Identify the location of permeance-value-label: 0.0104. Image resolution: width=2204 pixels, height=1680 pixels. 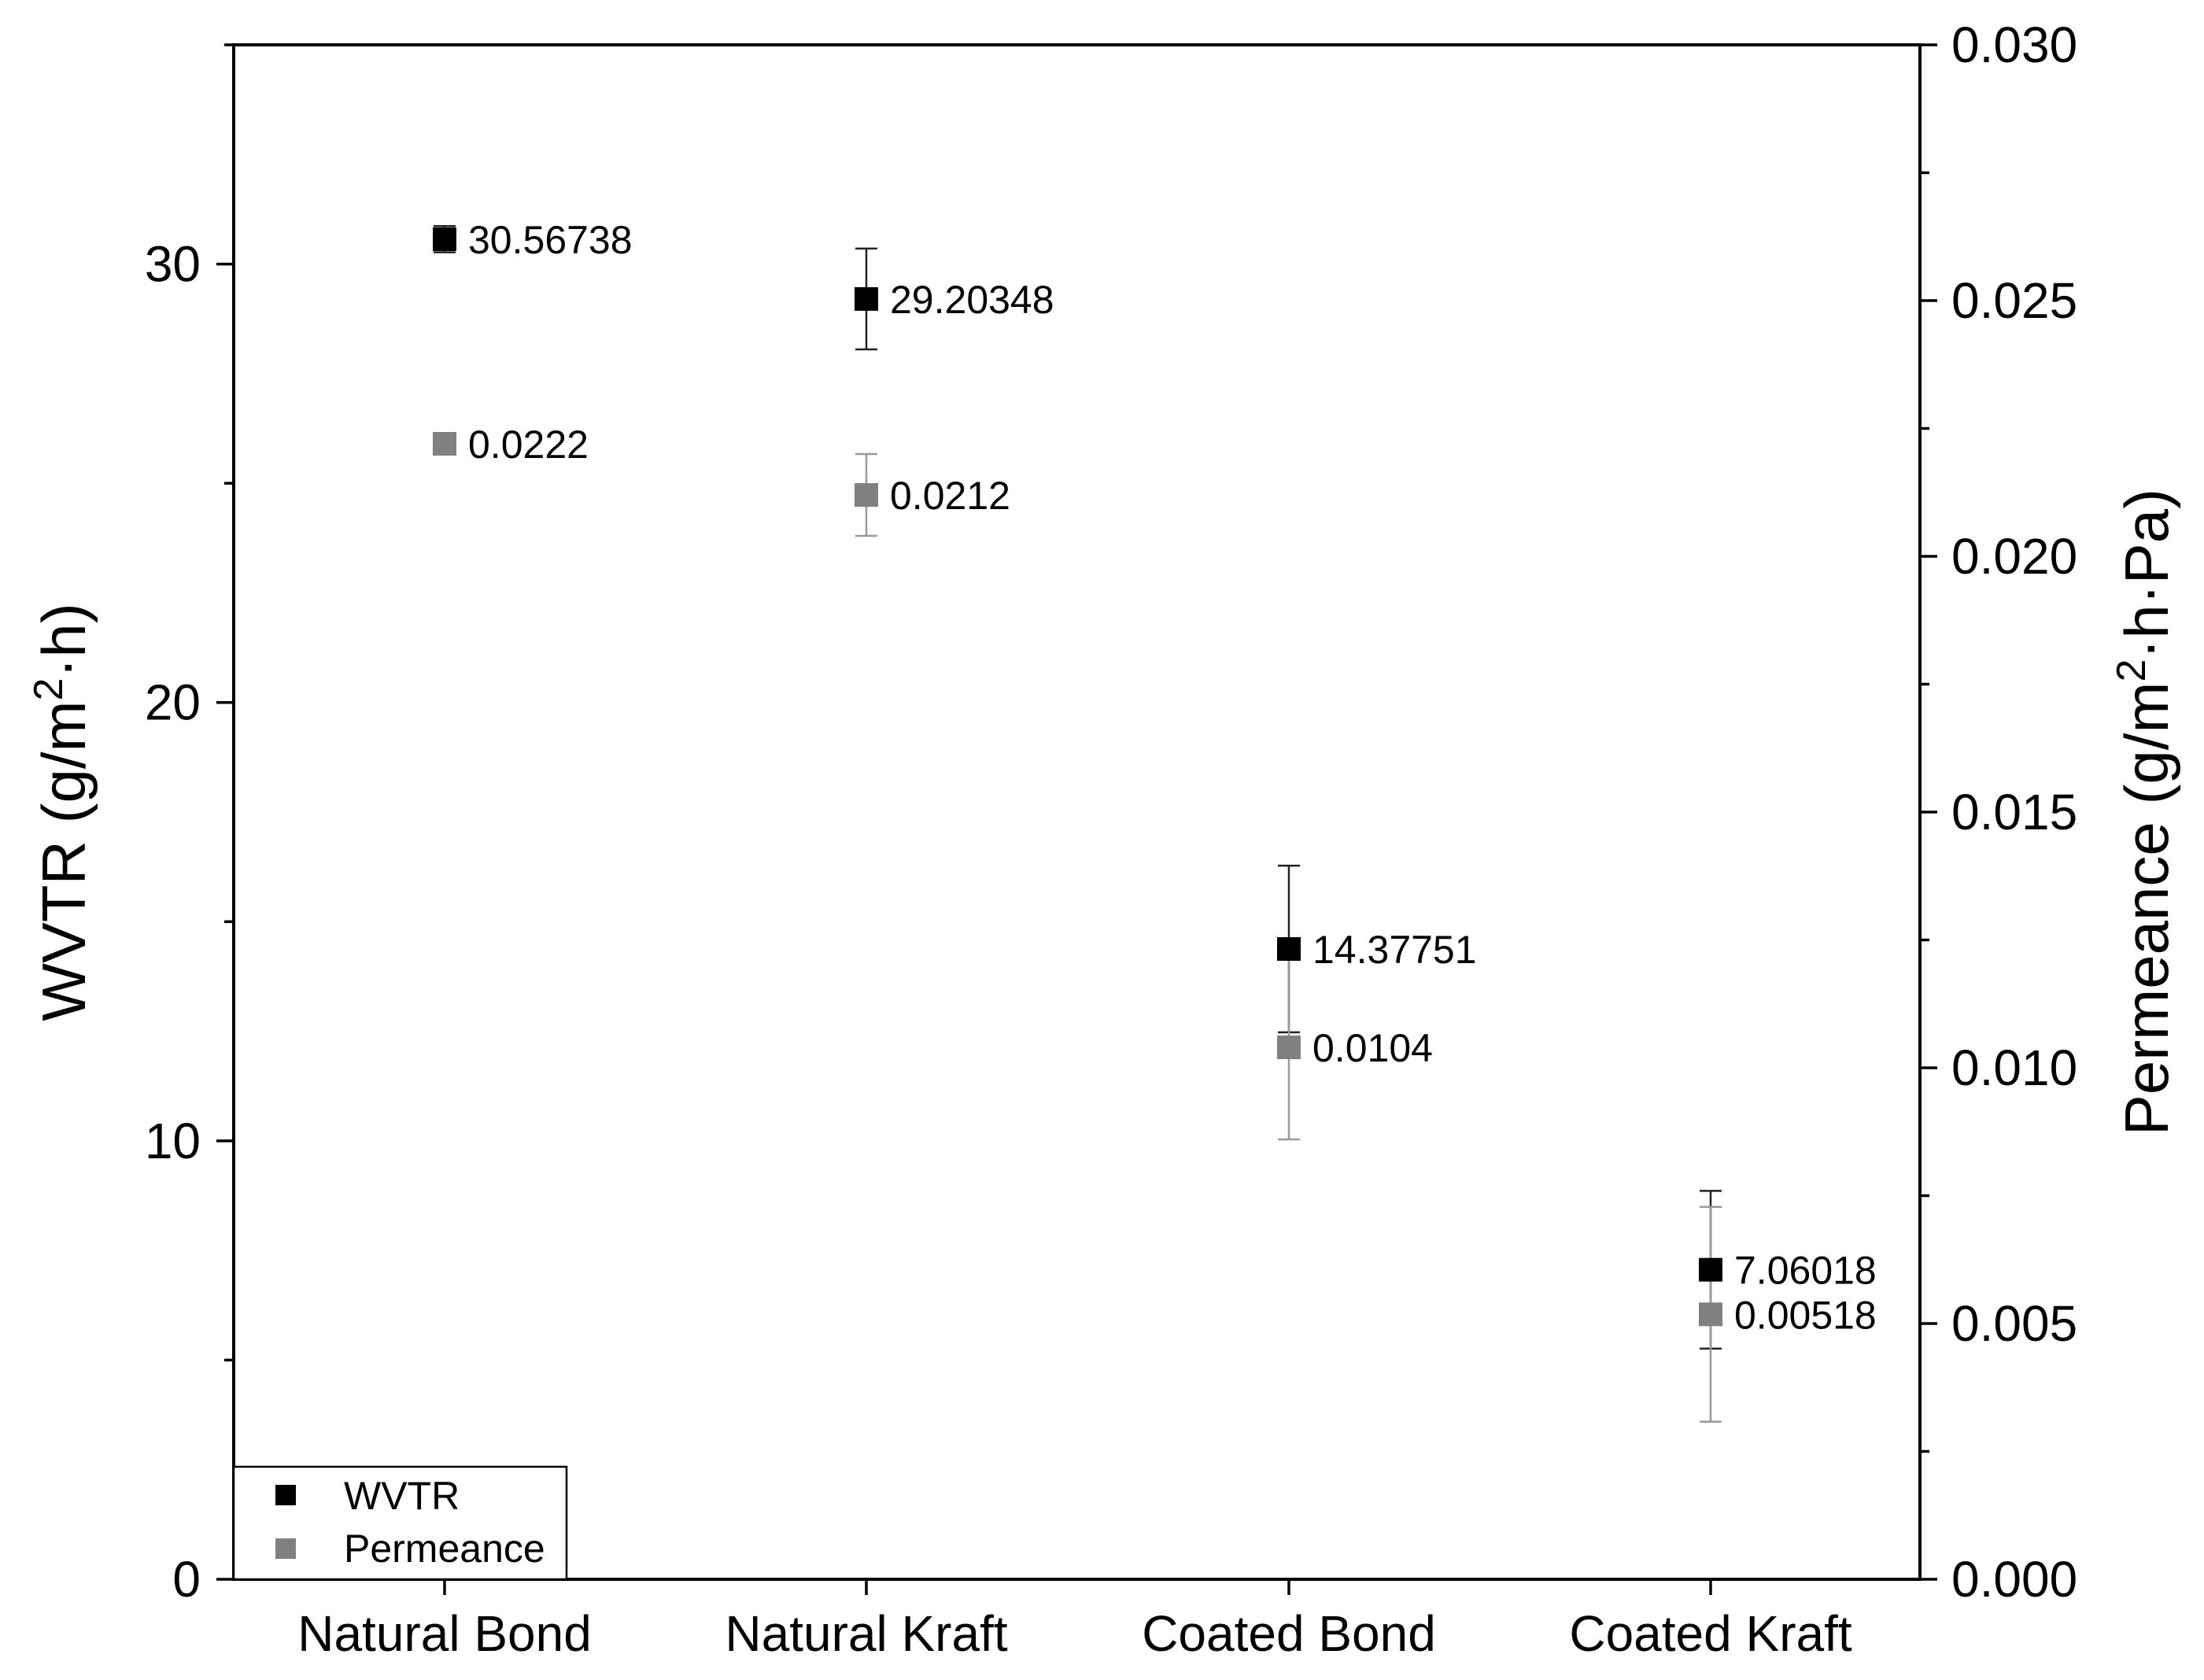
(1372, 1048).